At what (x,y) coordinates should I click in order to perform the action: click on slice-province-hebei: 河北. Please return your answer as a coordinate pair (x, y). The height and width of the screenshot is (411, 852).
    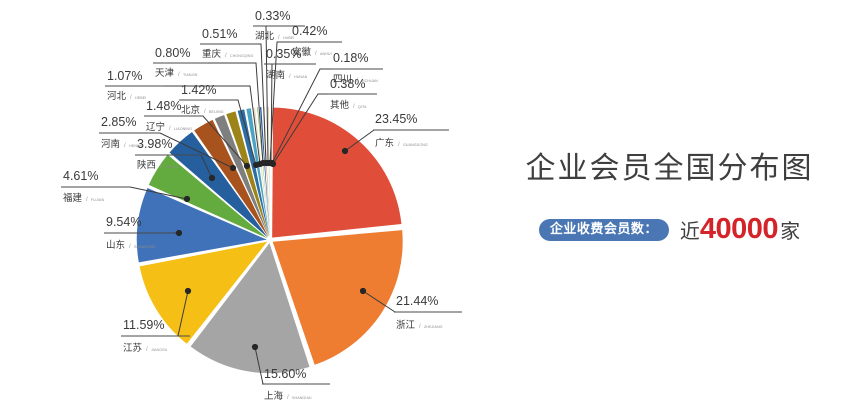
    Looking at the image, I should click on (117, 96).